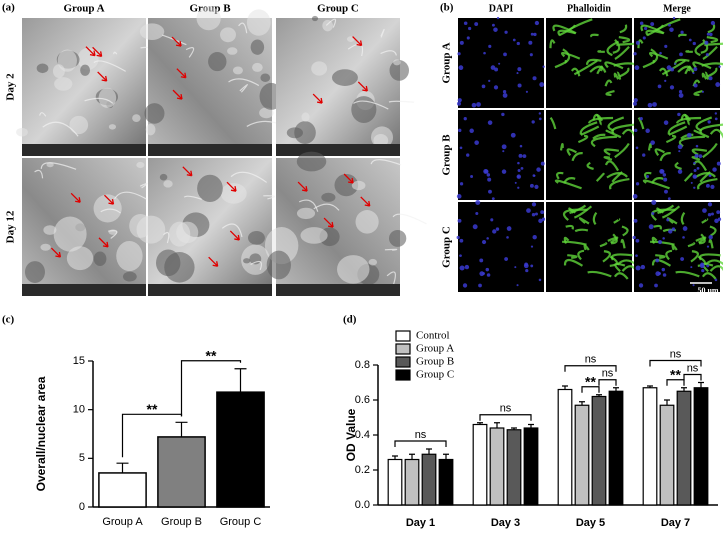 The width and height of the screenshot is (723, 539). What do you see at coordinates (345, 223) in the screenshot?
I see `sem-image` at bounding box center [345, 223].